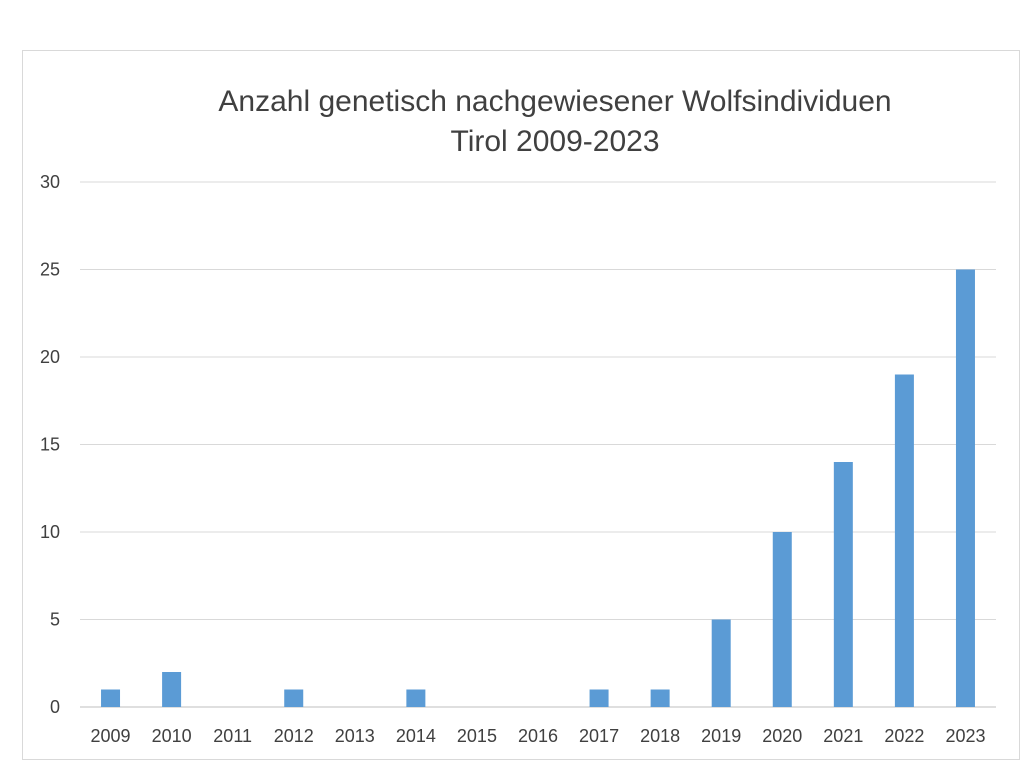  What do you see at coordinates (355, 736) in the screenshot?
I see `x-tick-label: 2013` at bounding box center [355, 736].